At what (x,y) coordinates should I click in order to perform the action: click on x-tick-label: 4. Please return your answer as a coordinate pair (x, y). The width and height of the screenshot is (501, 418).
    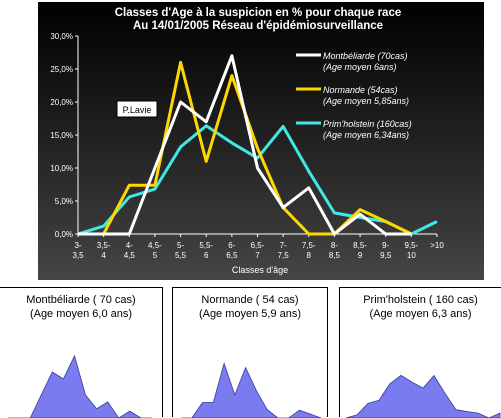
    Looking at the image, I should click on (103, 255).